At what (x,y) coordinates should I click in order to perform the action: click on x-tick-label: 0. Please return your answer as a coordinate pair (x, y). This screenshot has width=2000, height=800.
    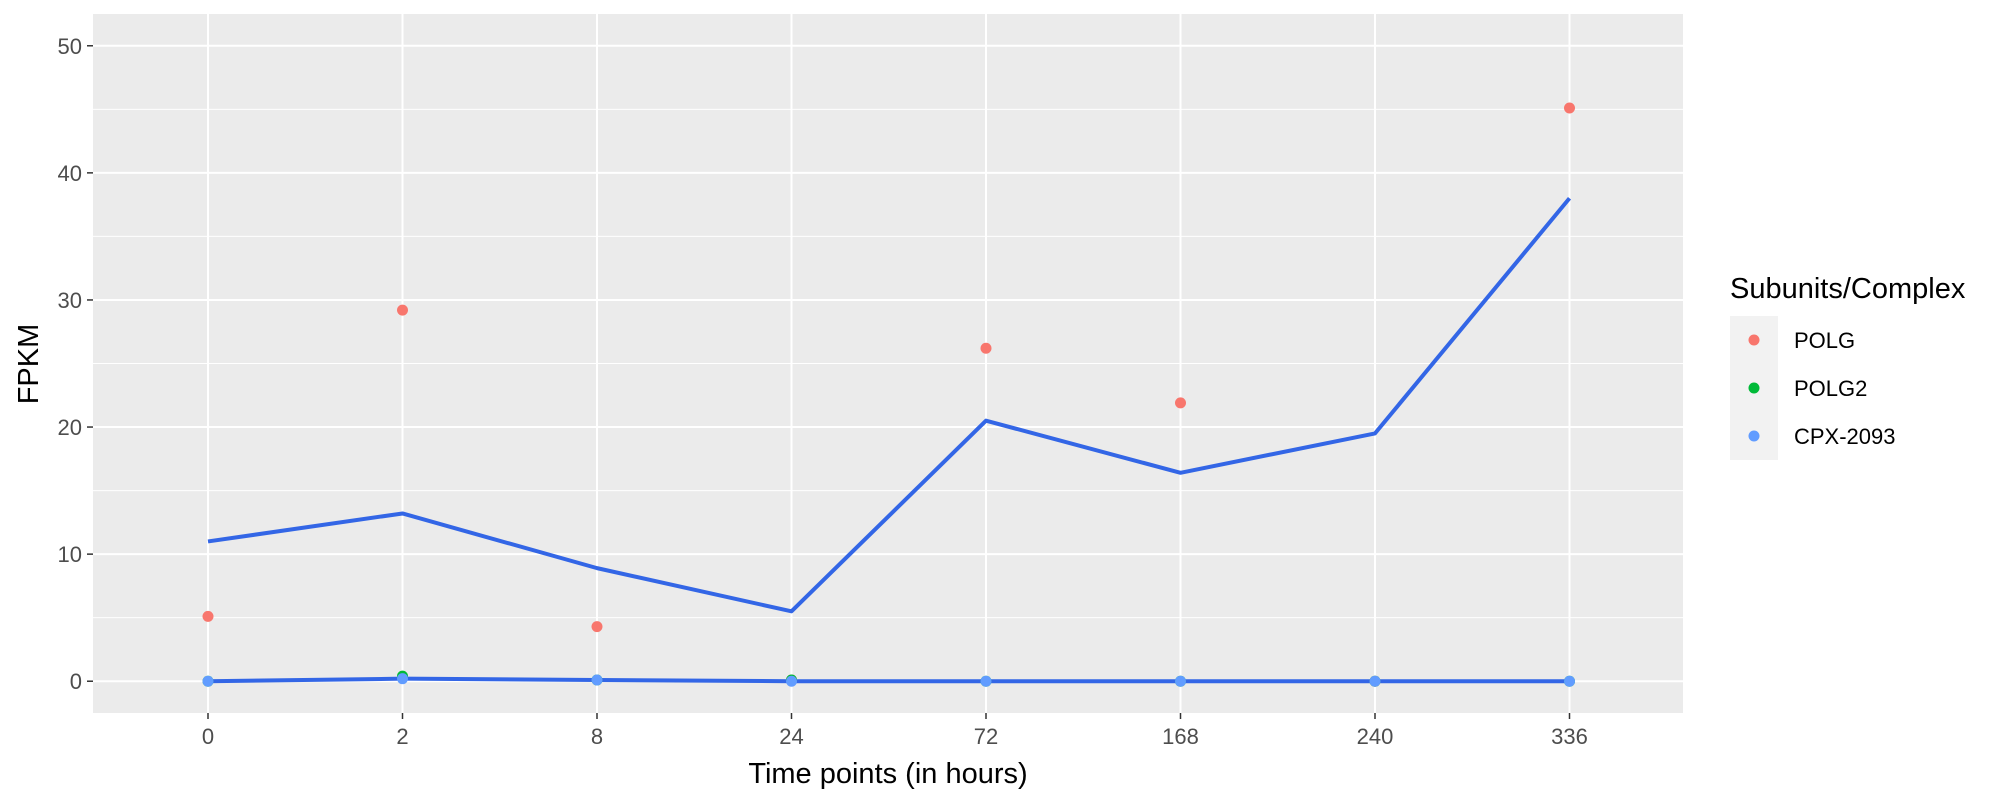
    Looking at the image, I should click on (208, 736).